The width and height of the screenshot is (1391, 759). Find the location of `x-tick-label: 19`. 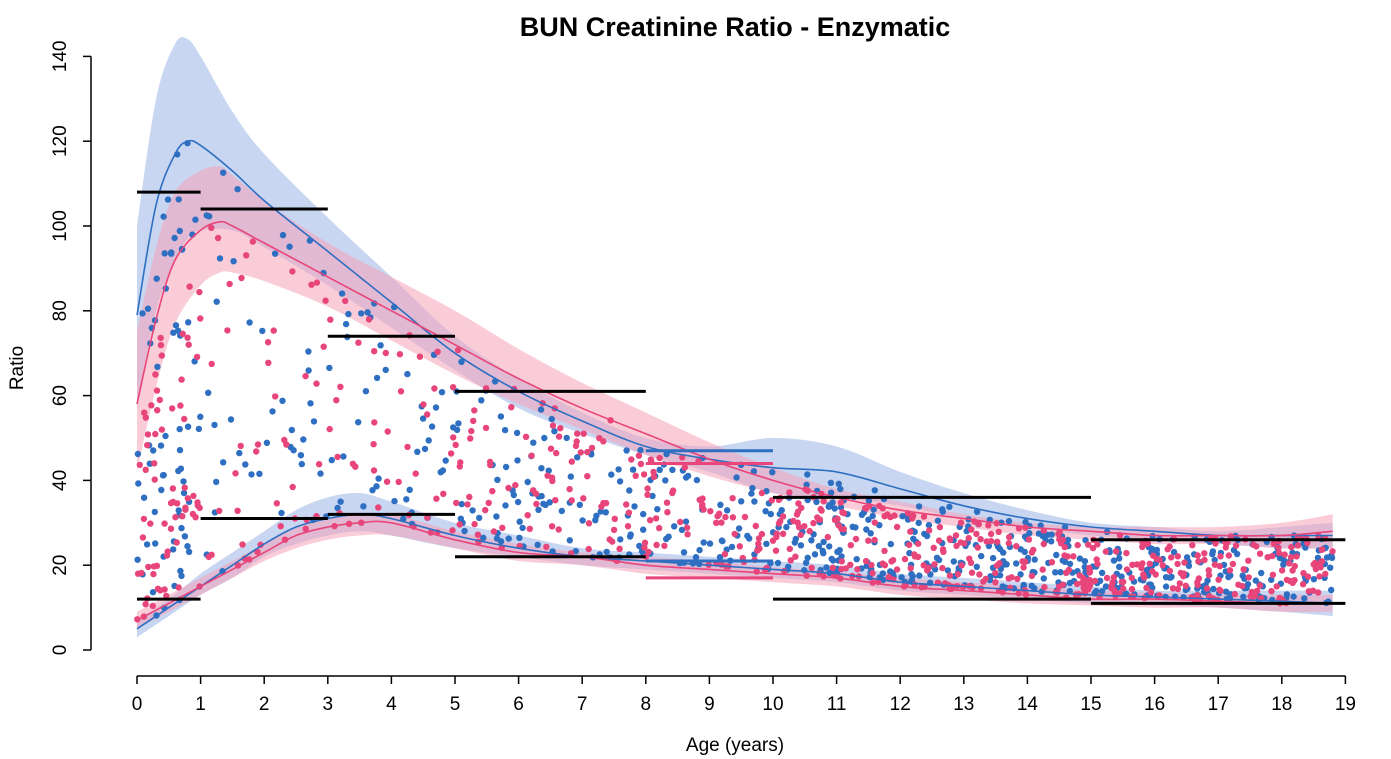

x-tick-label: 19 is located at coordinates (1345, 704).